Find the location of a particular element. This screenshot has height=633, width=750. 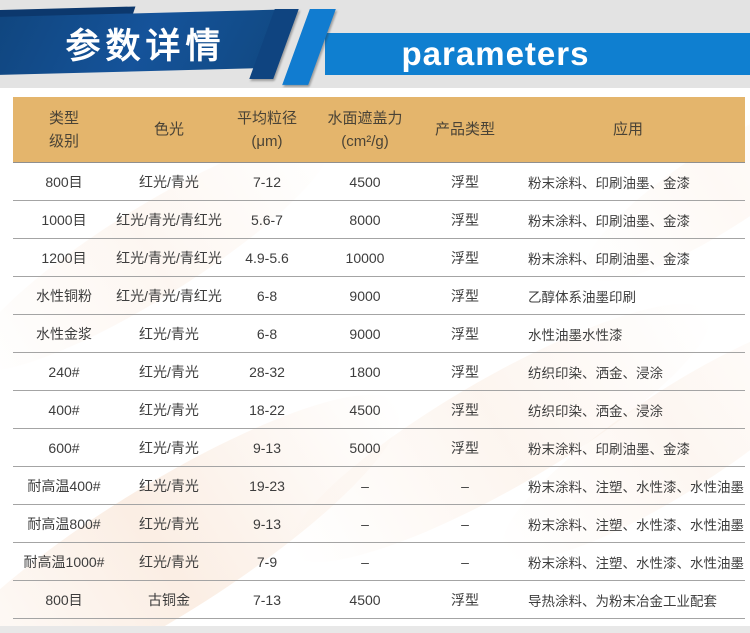

table-row: 600# 红光/青光 9-13 5000 浮型 粉末涂料、印刷油墨、金漆 is located at coordinates (379, 448).